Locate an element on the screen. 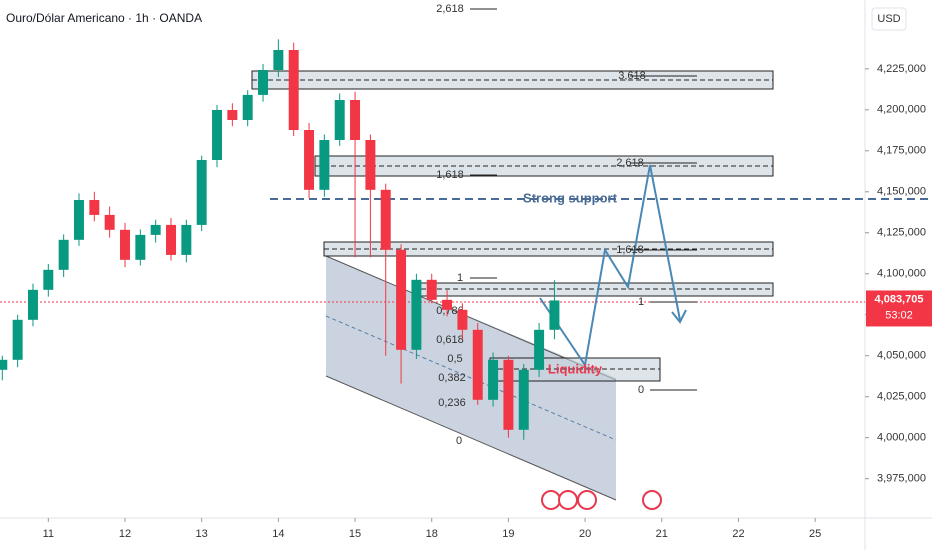 Image resolution: width=932 pixels, height=550 pixels. x-tick-label: 11 is located at coordinates (48, 534).